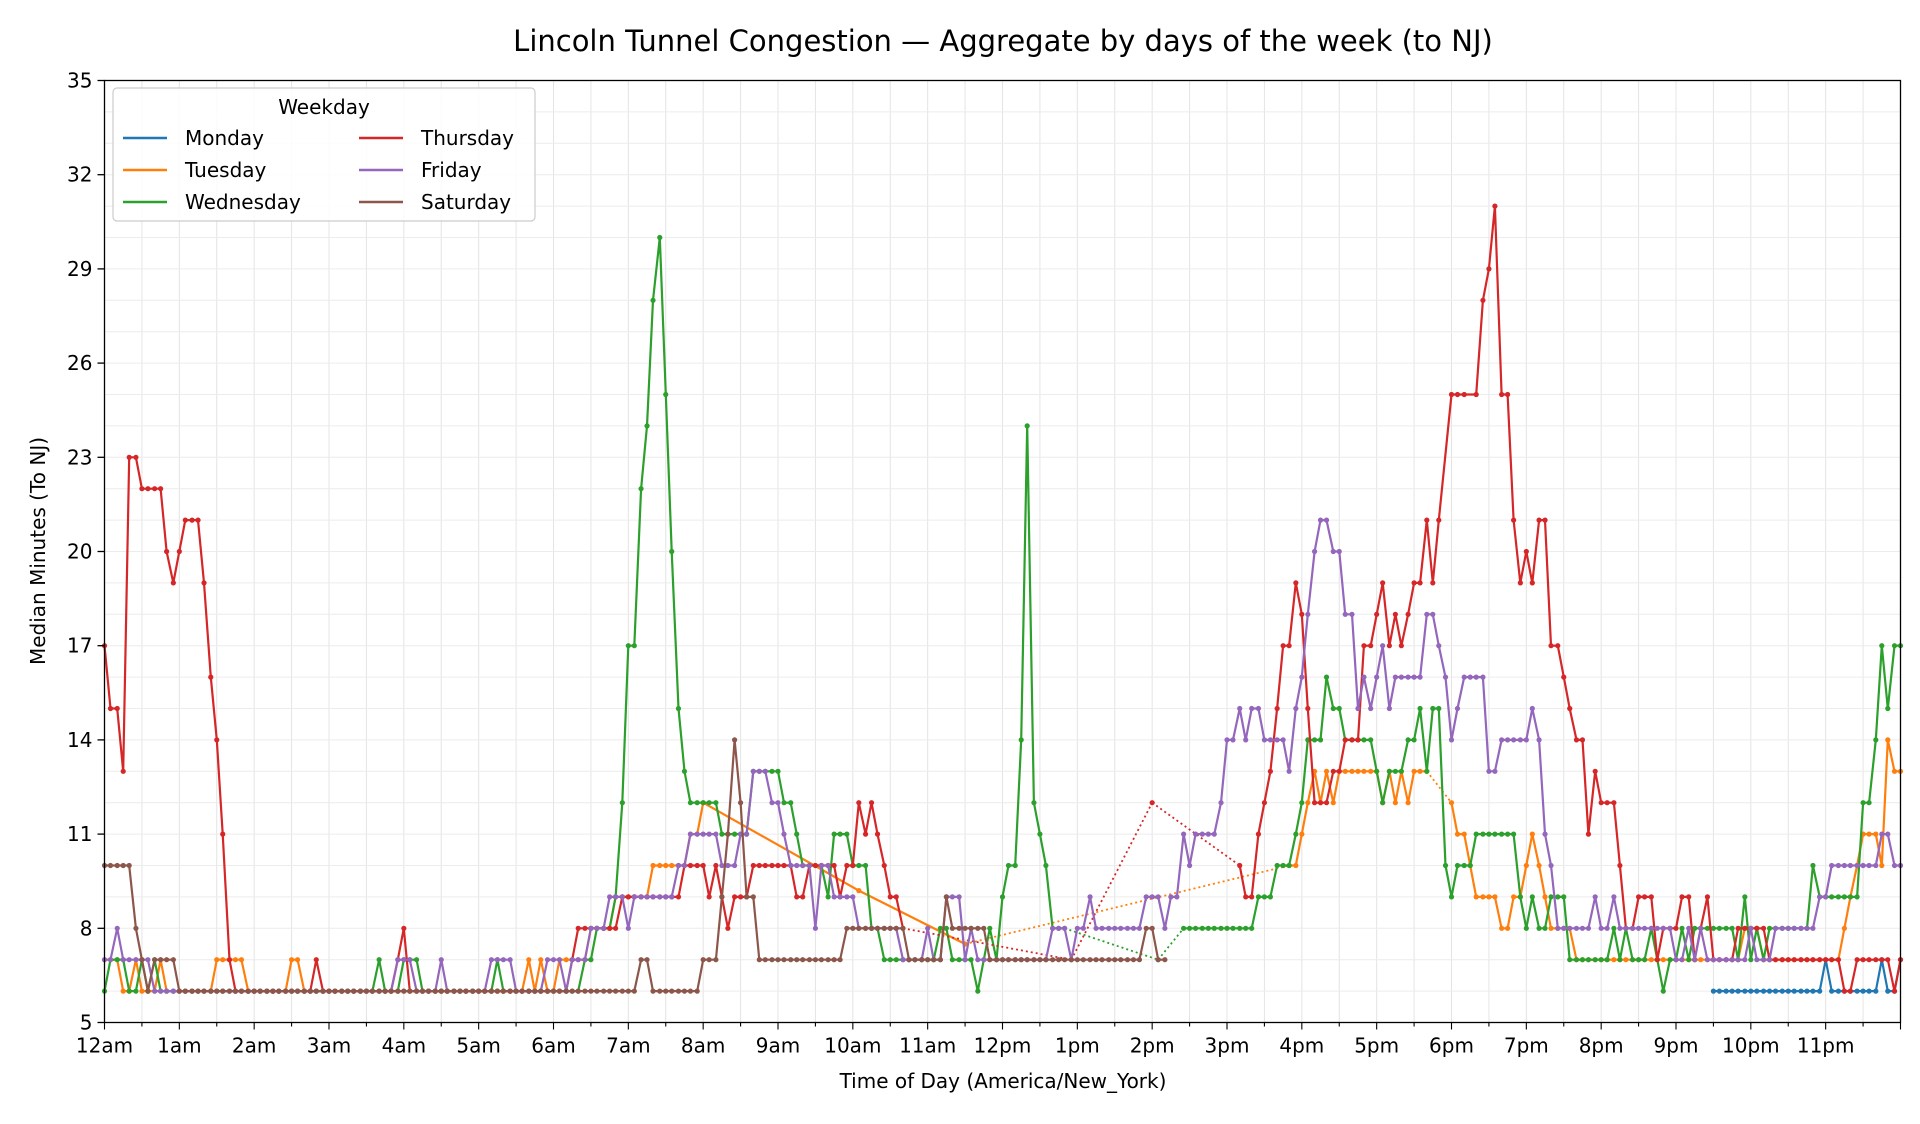 The image size is (1920, 1124). Describe the element at coordinates (224, 138) in the screenshot. I see `legend-label: Monday` at that location.